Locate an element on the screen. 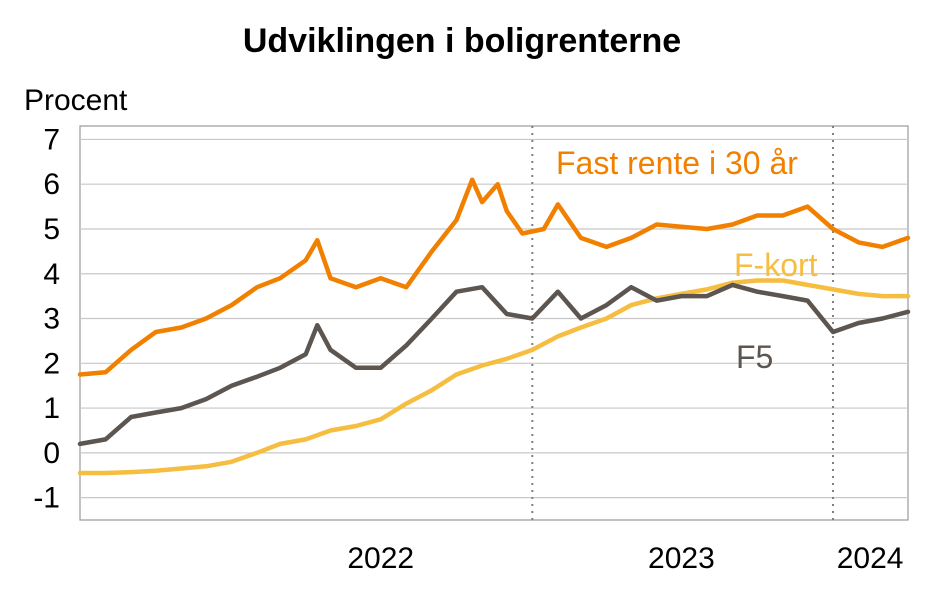 The height and width of the screenshot is (606, 931). y-tick-label: 4 is located at coordinates (51, 274).